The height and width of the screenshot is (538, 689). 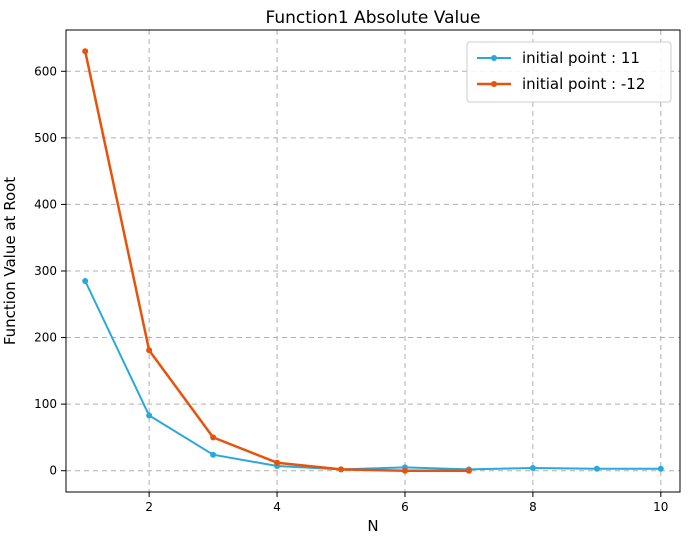 I want to click on legend-box, so click(x=569, y=72).